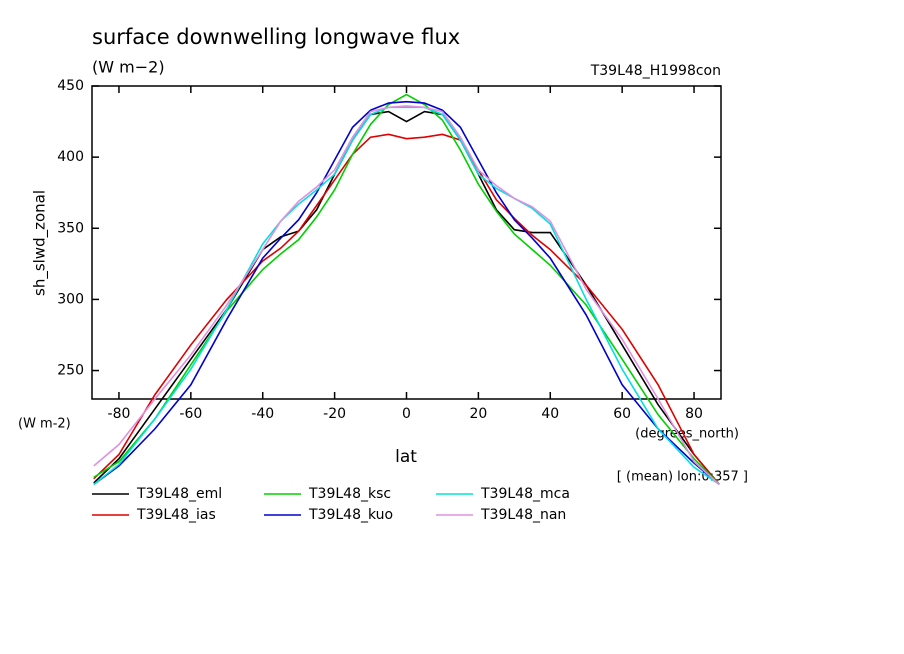 Image resolution: width=904 pixels, height=654 pixels. What do you see at coordinates (70, 299) in the screenshot?
I see `y-tick-label: 300` at bounding box center [70, 299].